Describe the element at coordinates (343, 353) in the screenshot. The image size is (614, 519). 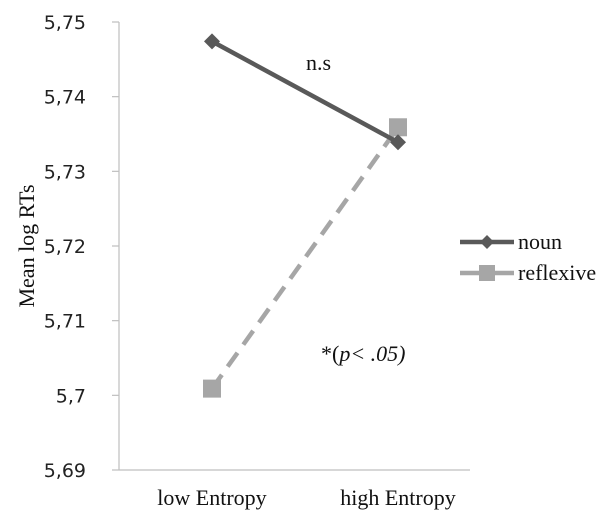
I see `annotation-p: p` at that location.